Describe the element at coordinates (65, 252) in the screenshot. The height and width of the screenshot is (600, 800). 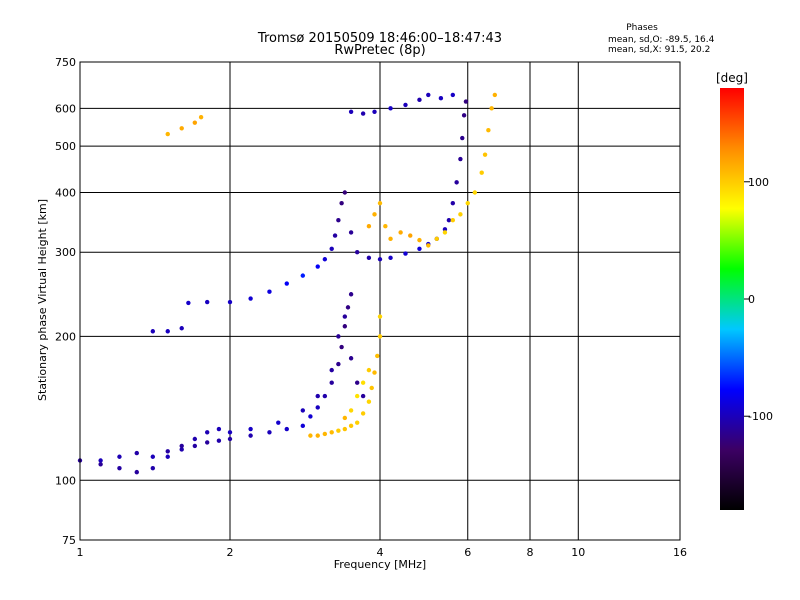
I see `y-tick-label: 300` at that location.